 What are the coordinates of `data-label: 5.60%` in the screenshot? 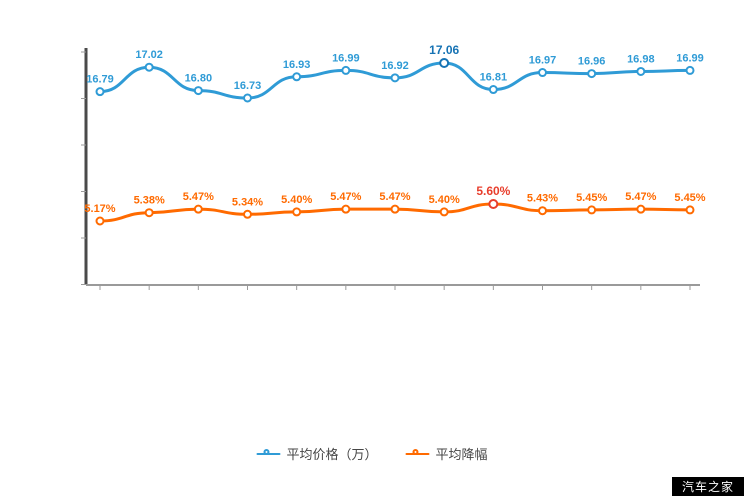 It's located at (493, 191).